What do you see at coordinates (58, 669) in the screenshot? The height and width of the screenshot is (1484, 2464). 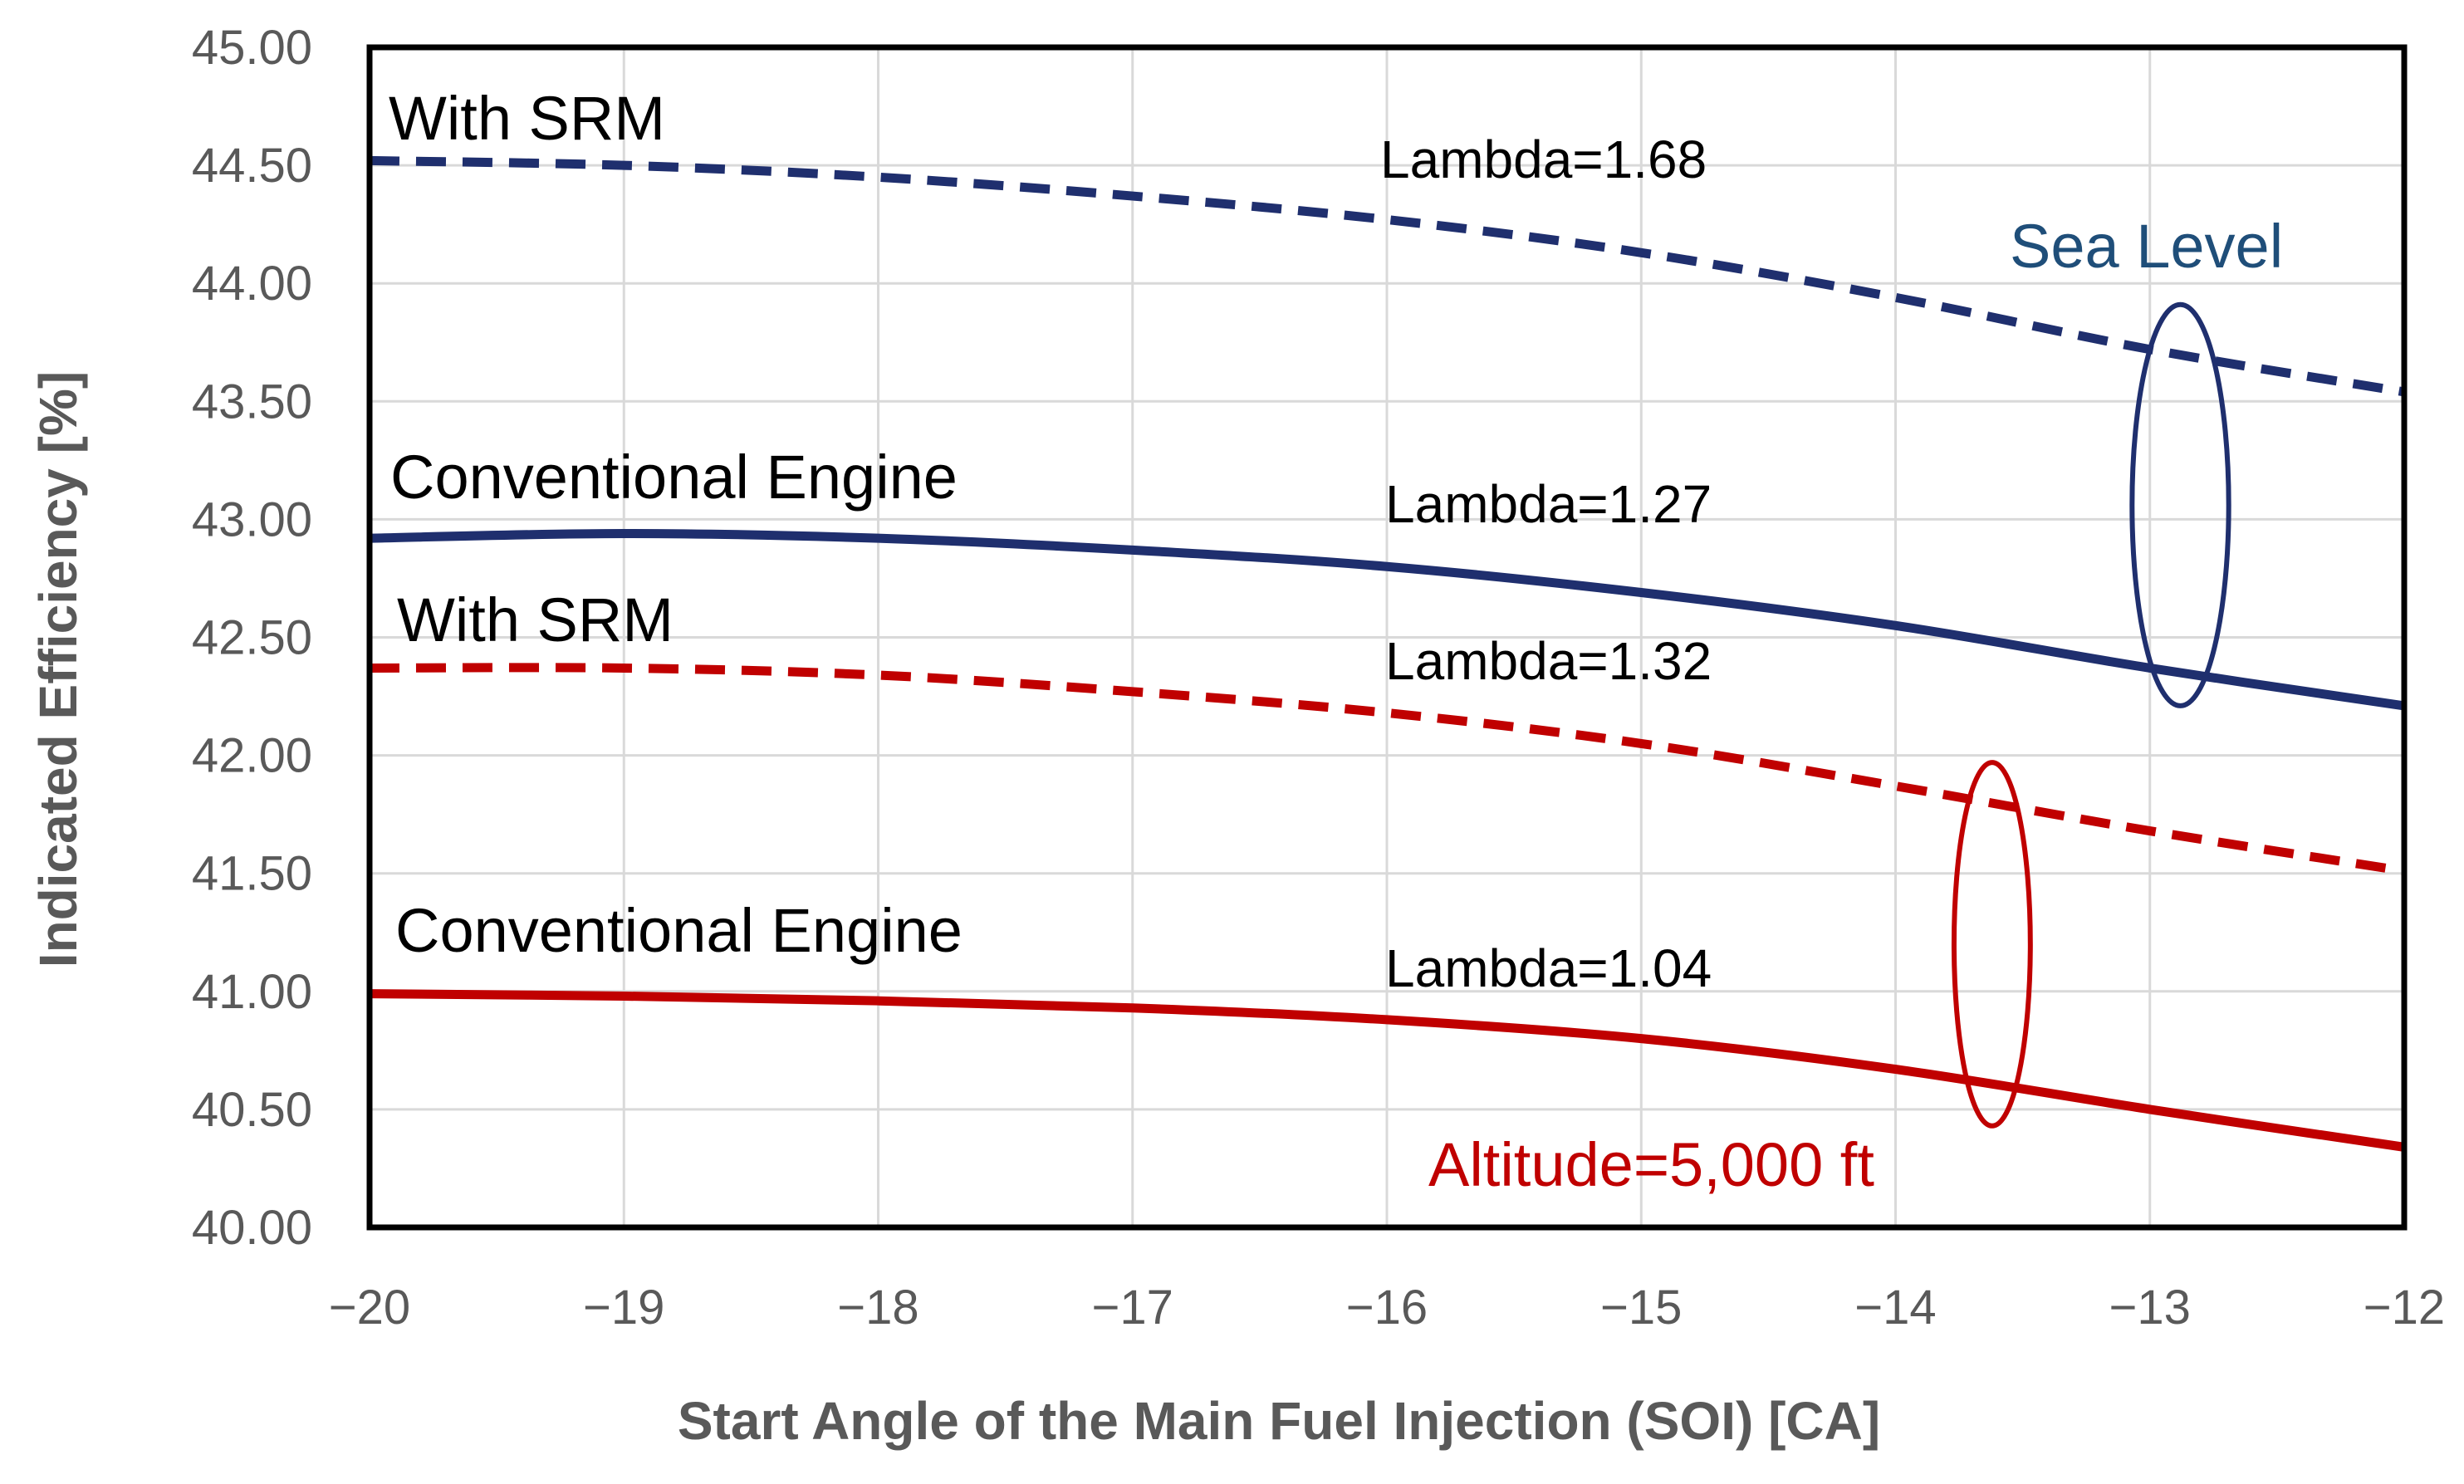 I see `y-axis-title: Indicated Efficiency [%]` at bounding box center [58, 669].